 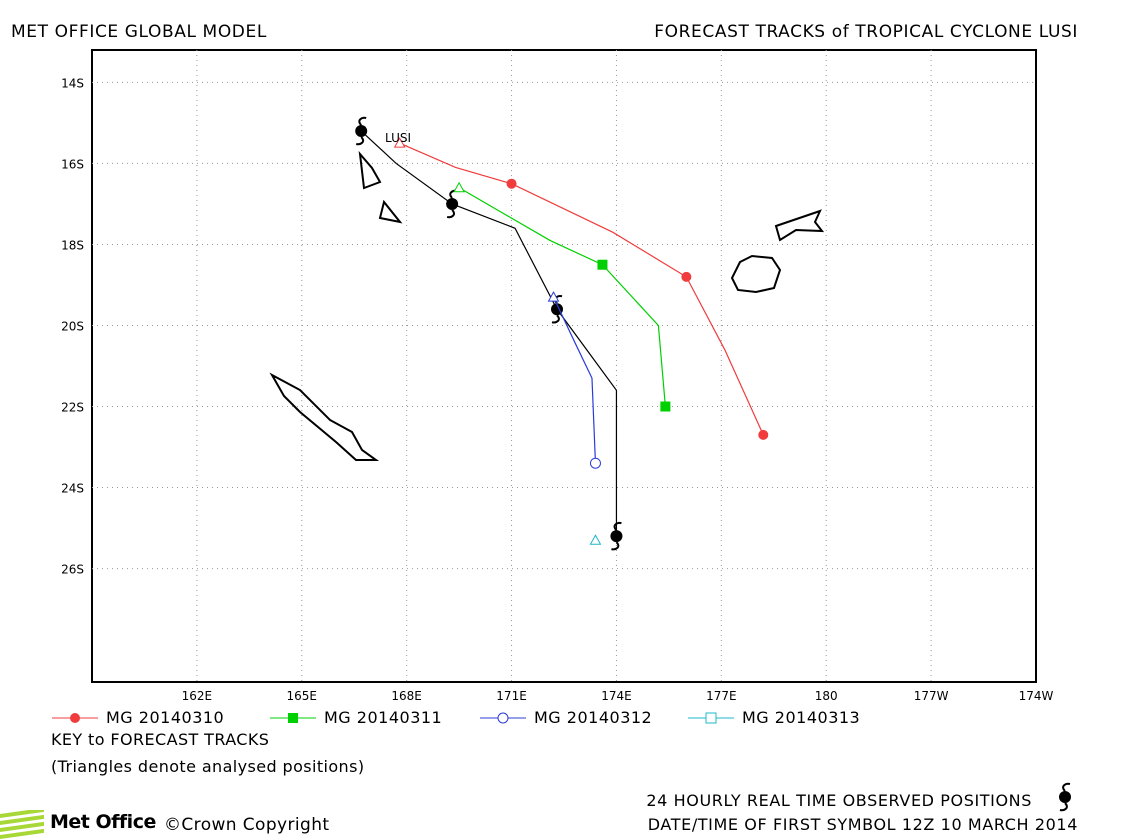 I want to click on lat-tick-label: 26S, so click(x=72, y=570).